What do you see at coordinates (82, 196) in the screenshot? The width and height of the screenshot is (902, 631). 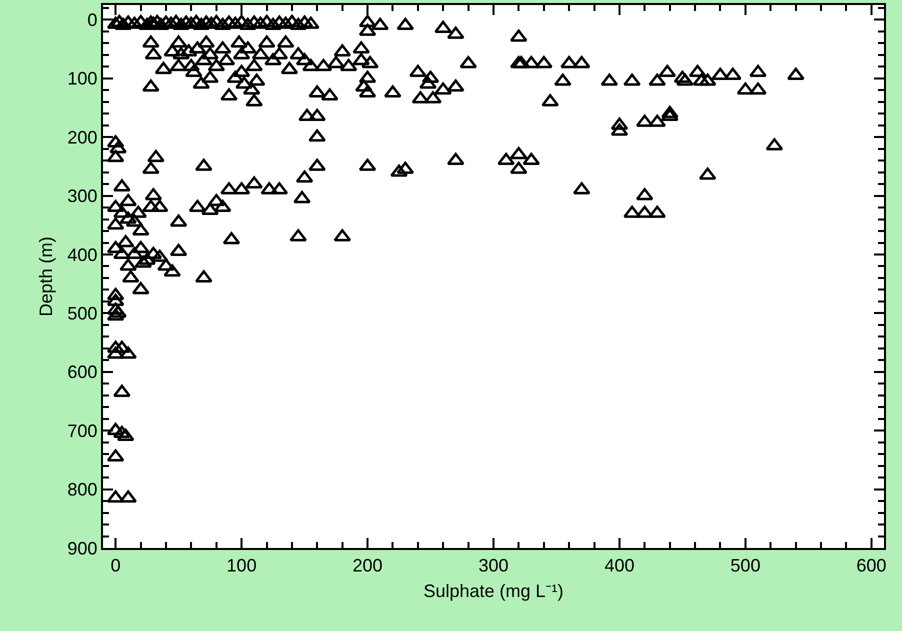 I see `y-tick-label: 300` at bounding box center [82, 196].